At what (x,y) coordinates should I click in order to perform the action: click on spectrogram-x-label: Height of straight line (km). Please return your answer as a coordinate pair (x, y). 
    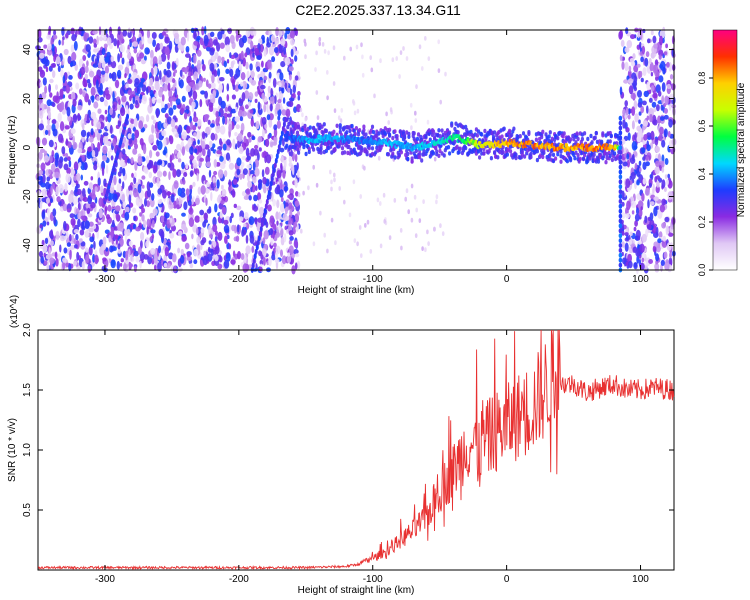
    Looking at the image, I should click on (356, 290).